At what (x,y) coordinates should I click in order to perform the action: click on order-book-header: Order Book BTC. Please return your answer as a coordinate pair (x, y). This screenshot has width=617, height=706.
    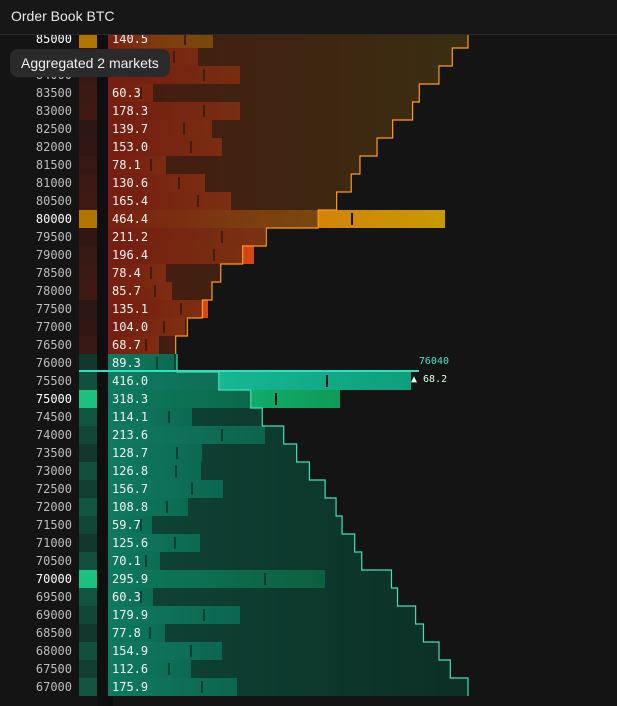
    Looking at the image, I should click on (308, 17).